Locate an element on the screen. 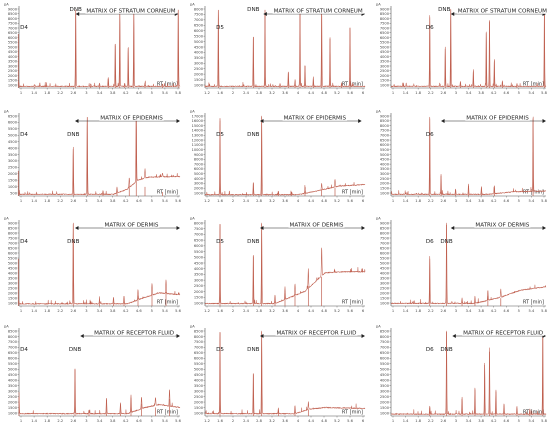 This screenshot has height=429, width=550. peak-label: DNB is located at coordinates (253, 242).